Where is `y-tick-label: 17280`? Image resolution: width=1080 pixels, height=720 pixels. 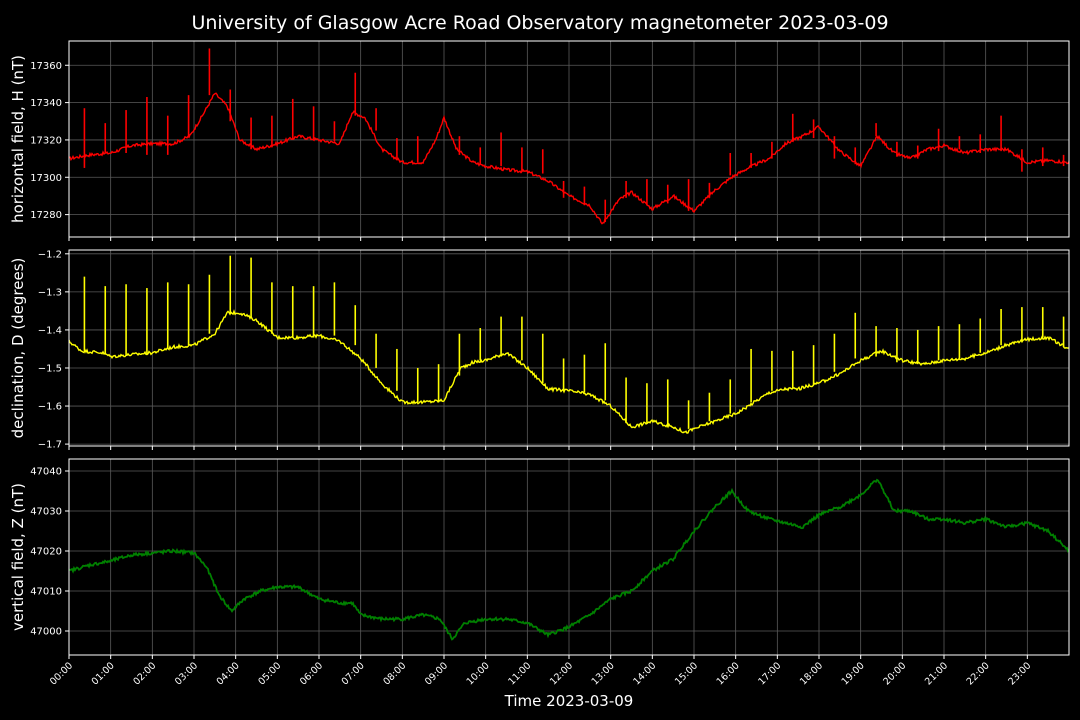 y-tick-label: 17280 is located at coordinates (46, 215).